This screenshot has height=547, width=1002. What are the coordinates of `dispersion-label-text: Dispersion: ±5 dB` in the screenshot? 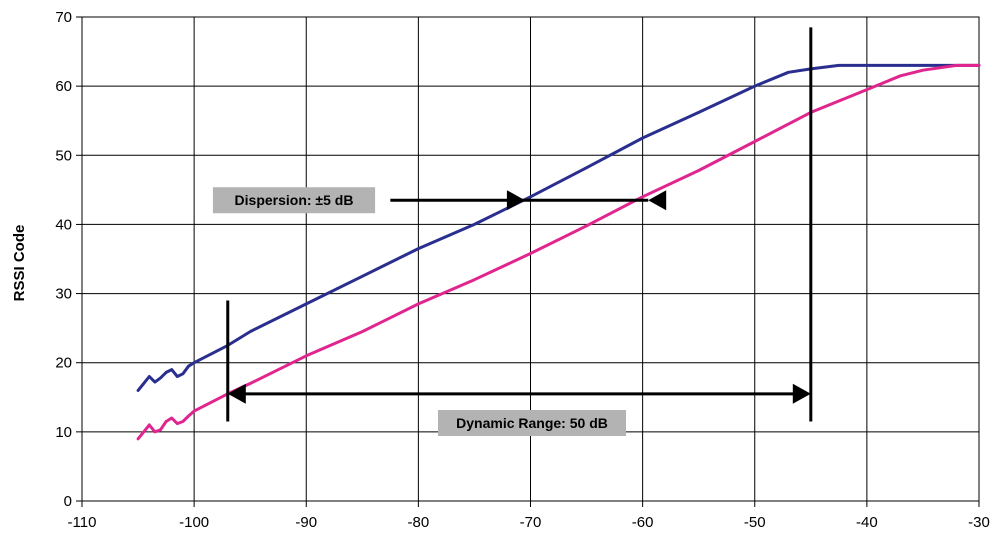 It's located at (294, 200).